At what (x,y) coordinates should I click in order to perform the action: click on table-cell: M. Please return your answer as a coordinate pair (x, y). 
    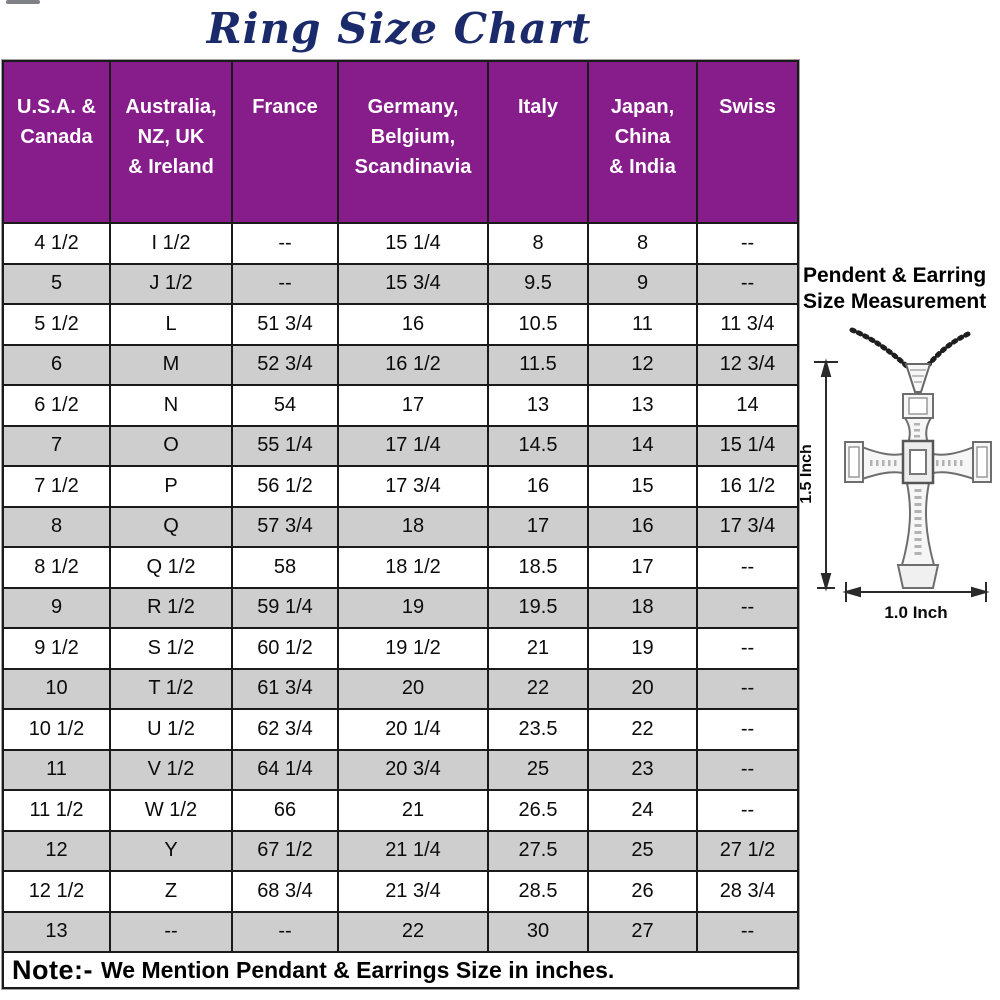
    Looking at the image, I should click on (171, 364).